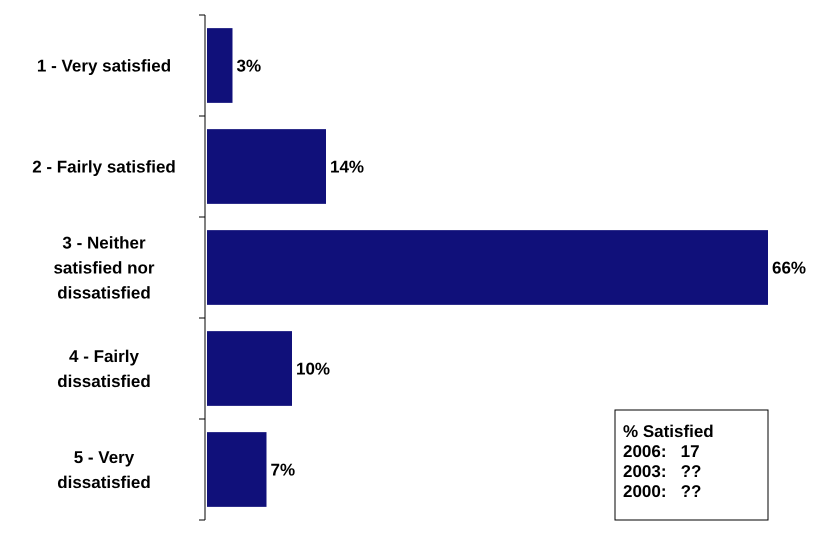 This screenshot has width=816, height=542. I want to click on y-tick-label: 5 - Very dissatisfied, so click(104, 470).